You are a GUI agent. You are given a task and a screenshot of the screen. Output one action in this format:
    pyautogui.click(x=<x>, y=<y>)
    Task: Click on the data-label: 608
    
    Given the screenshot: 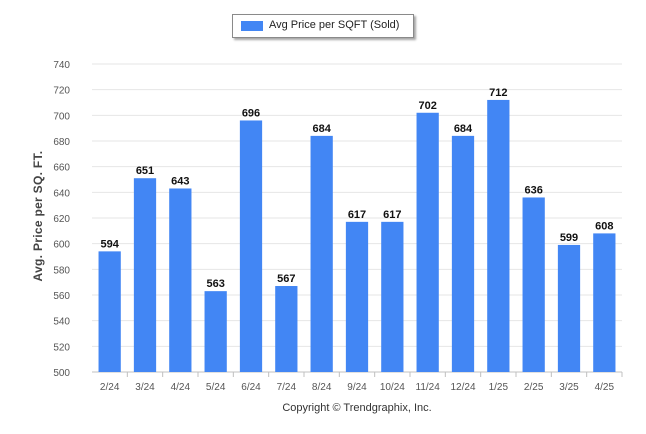 What is the action you would take?
    pyautogui.click(x=604, y=226)
    